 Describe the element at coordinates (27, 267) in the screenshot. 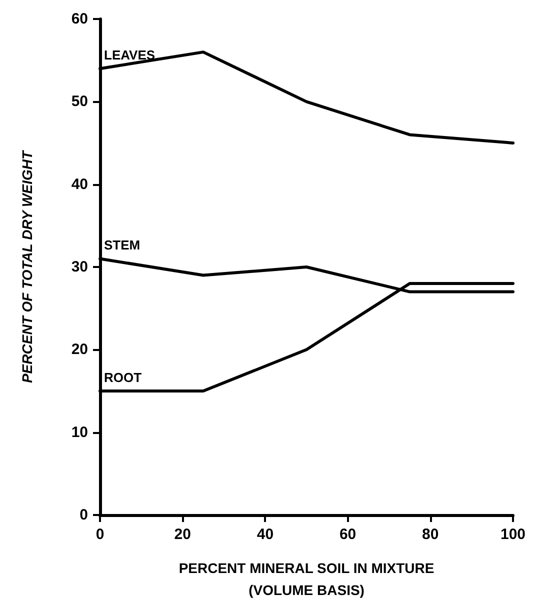

I see `y-axis-title: PERCENT OF TOTAL DRY WEIGHT` at that location.